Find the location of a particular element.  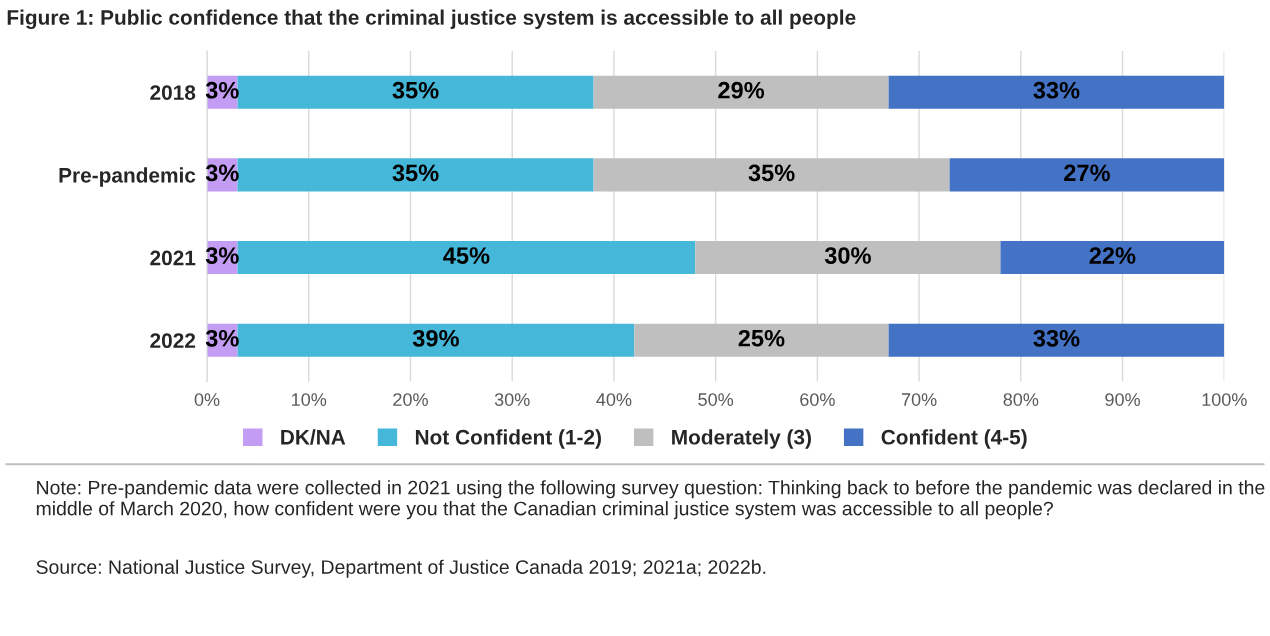

x-tick-label: 20% is located at coordinates (410, 399).